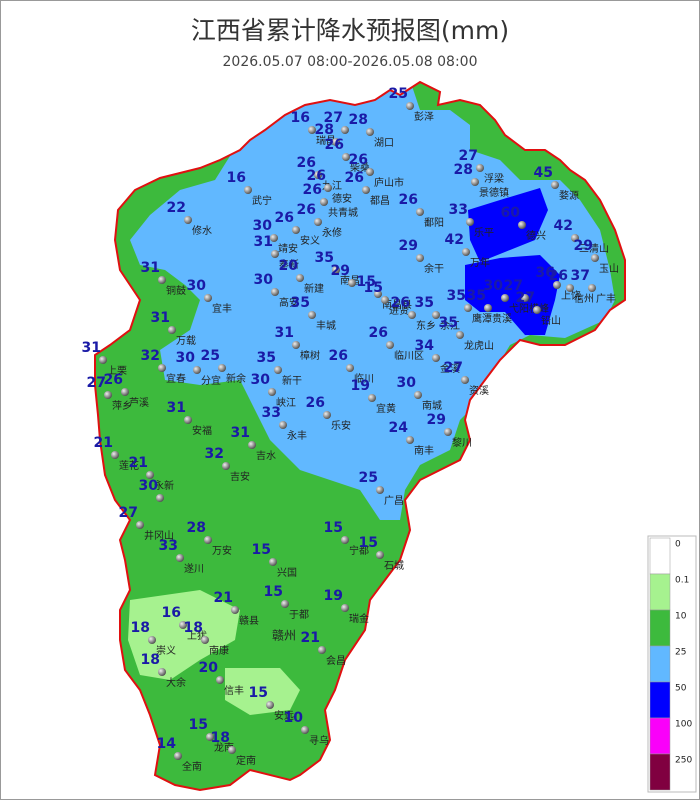  Describe the element at coordinates (386, 408) in the screenshot. I see `station-name: 宜黄` at that location.